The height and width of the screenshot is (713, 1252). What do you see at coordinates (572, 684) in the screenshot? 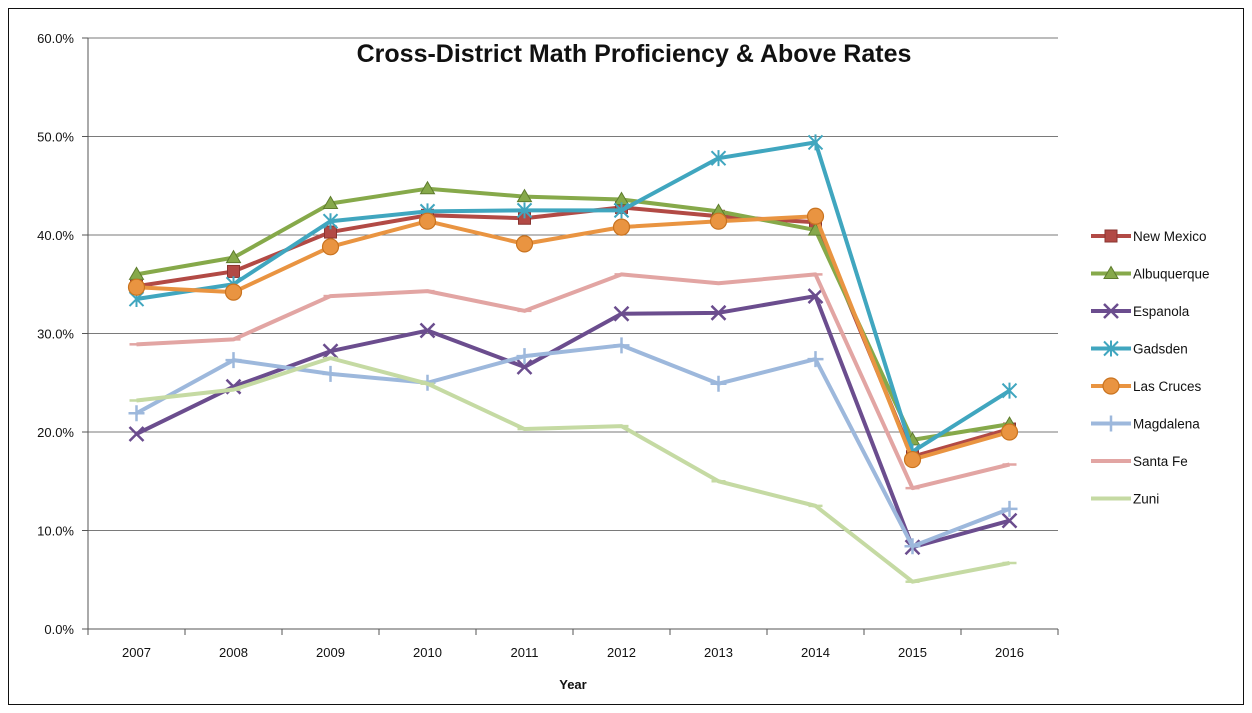
I see `x-axis-title: Year` at bounding box center [572, 684].